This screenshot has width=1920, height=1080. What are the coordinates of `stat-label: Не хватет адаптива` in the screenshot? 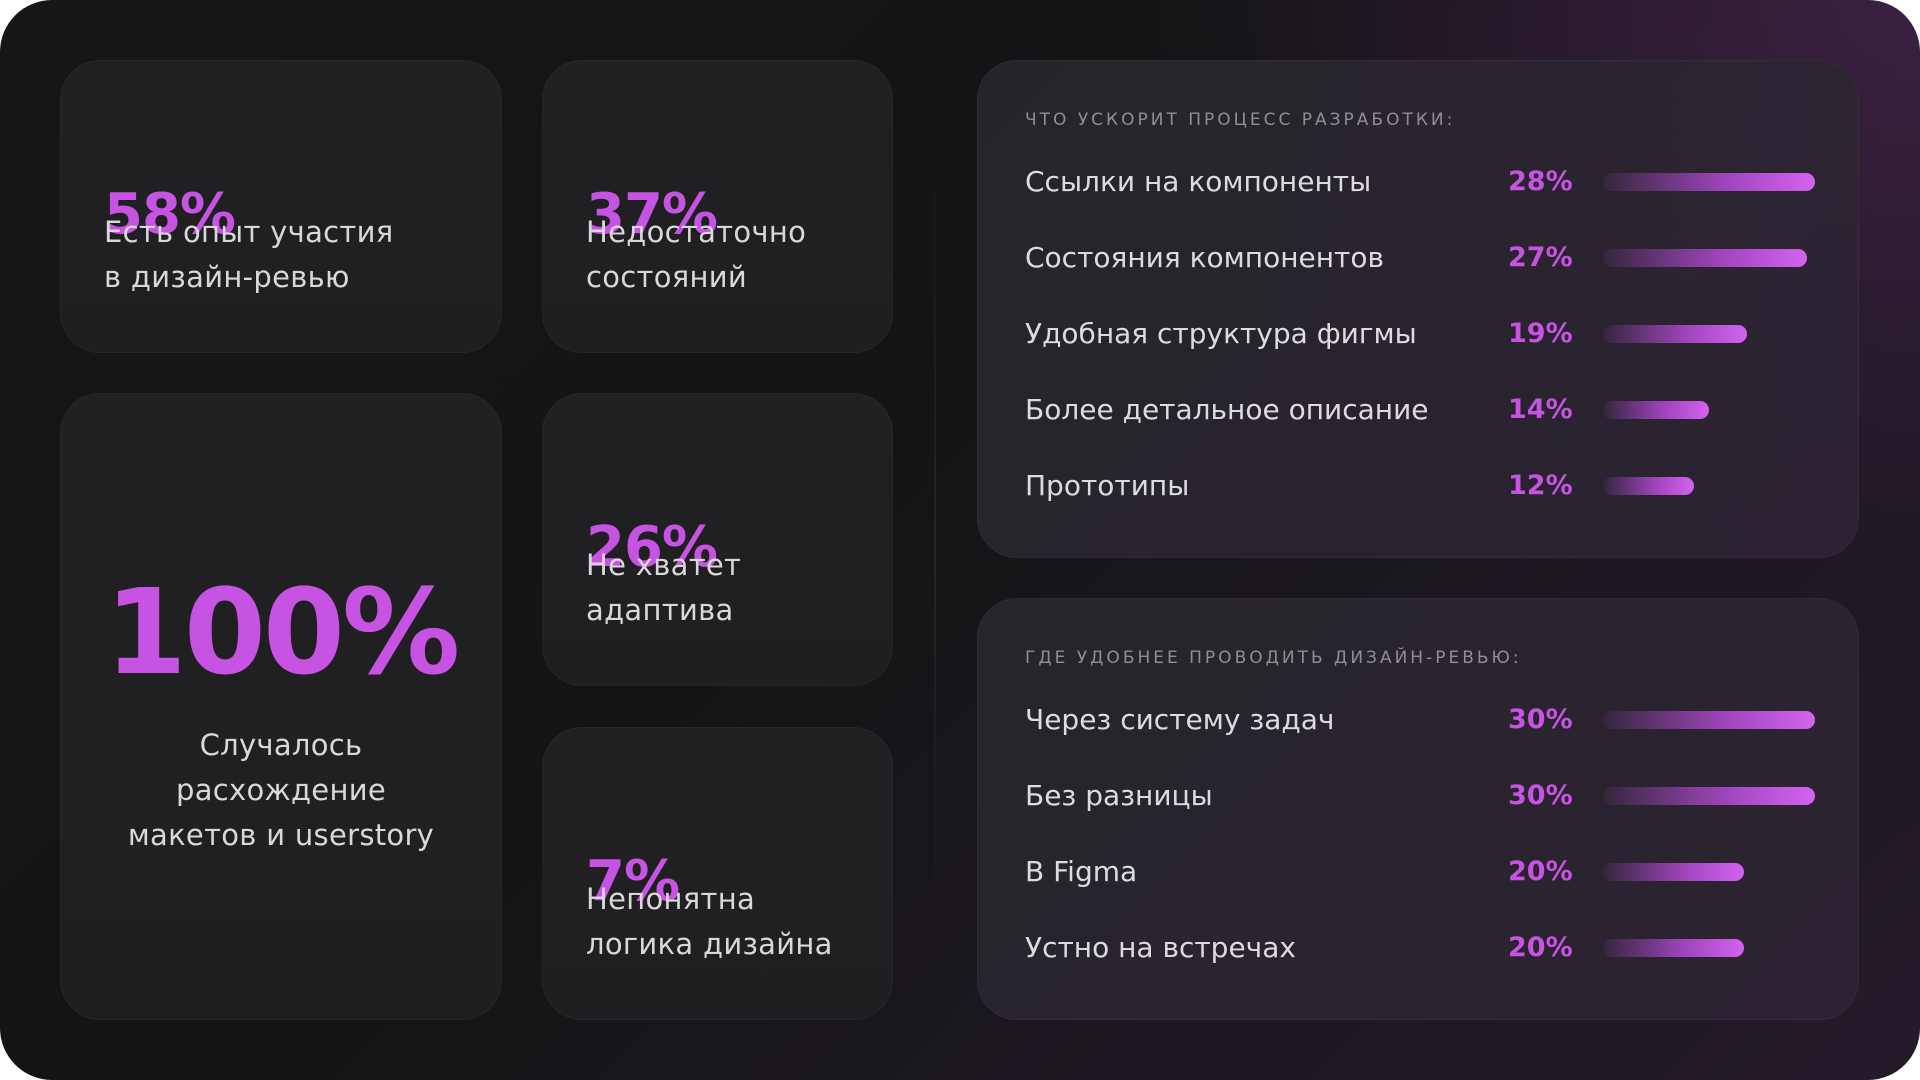 It's located at (663, 588).